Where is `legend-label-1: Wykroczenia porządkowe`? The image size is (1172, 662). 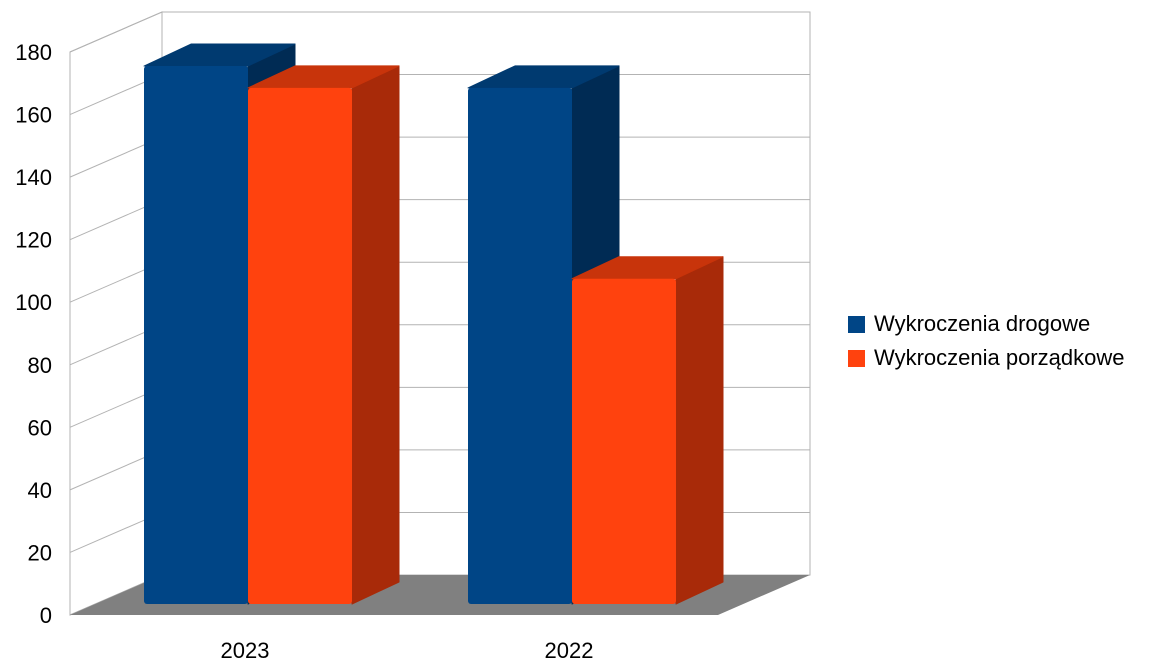 legend-label-1: Wykroczenia porządkowe is located at coordinates (999, 357).